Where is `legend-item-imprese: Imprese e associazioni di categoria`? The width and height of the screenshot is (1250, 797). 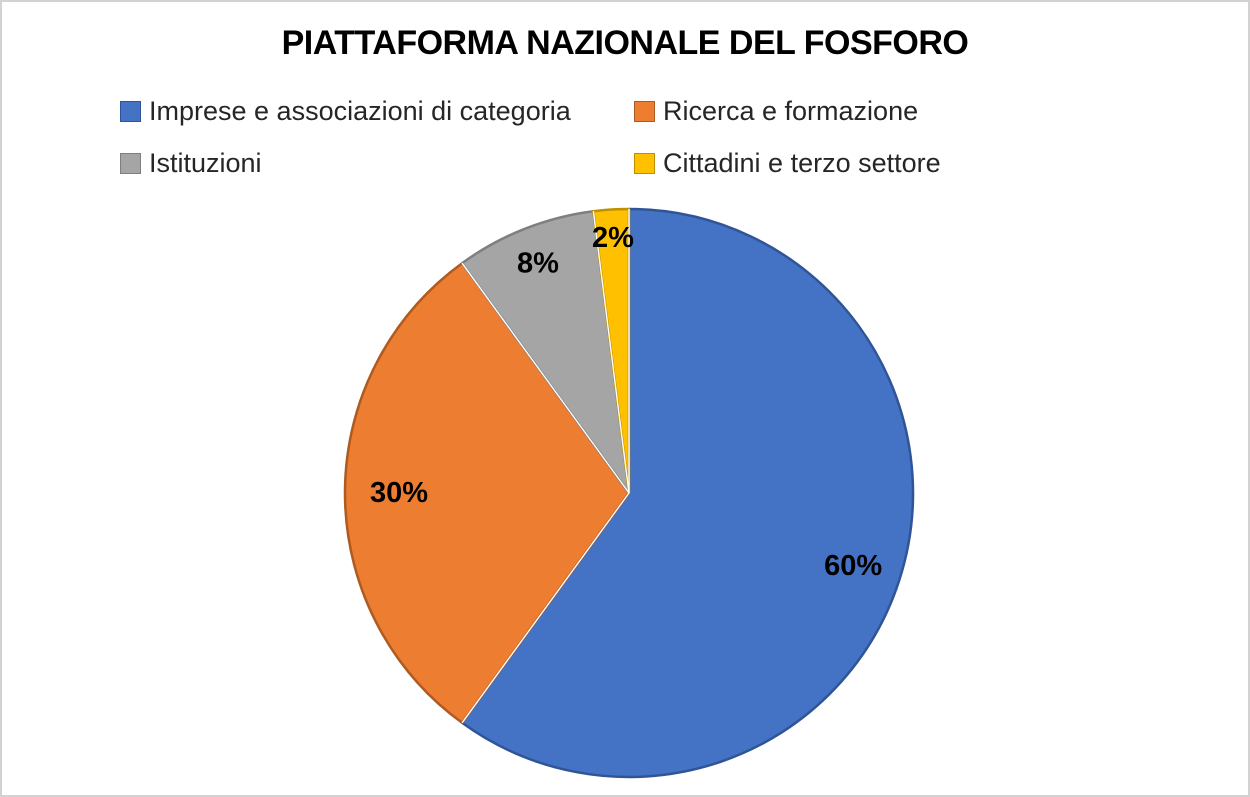 legend-item-imprese: Imprese e associazioni di categoria is located at coordinates (377, 111).